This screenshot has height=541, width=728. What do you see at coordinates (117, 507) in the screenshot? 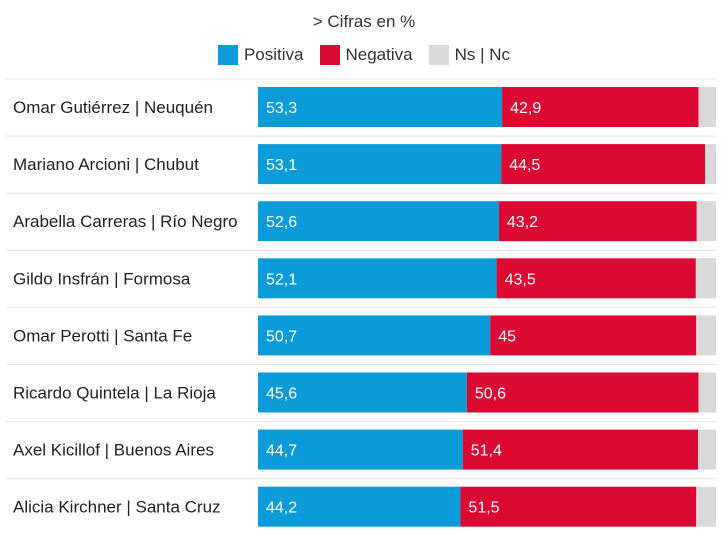
I see `category-label: Alicia Kirchner | Santa Cruz` at bounding box center [117, 507].